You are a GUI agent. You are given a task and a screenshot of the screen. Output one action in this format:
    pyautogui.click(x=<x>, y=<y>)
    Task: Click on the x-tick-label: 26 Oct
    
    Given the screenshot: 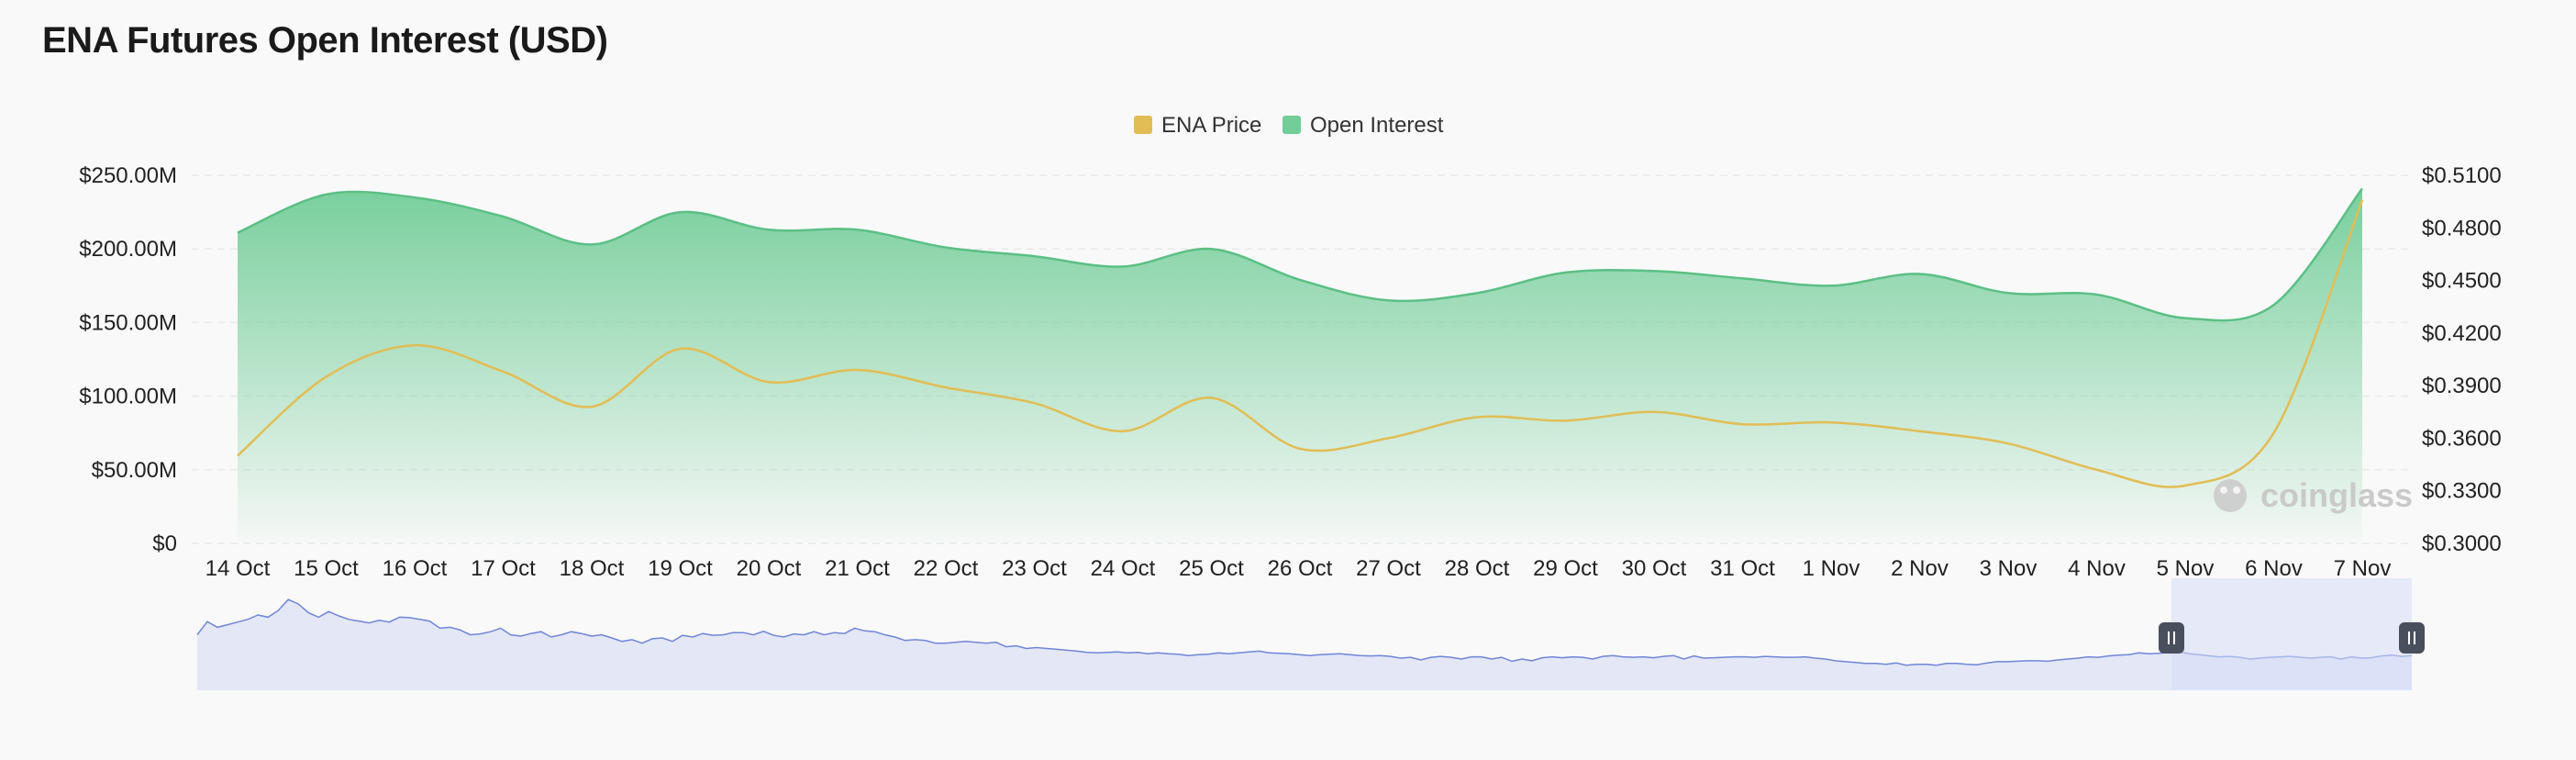 What is the action you would take?
    pyautogui.click(x=1300, y=568)
    